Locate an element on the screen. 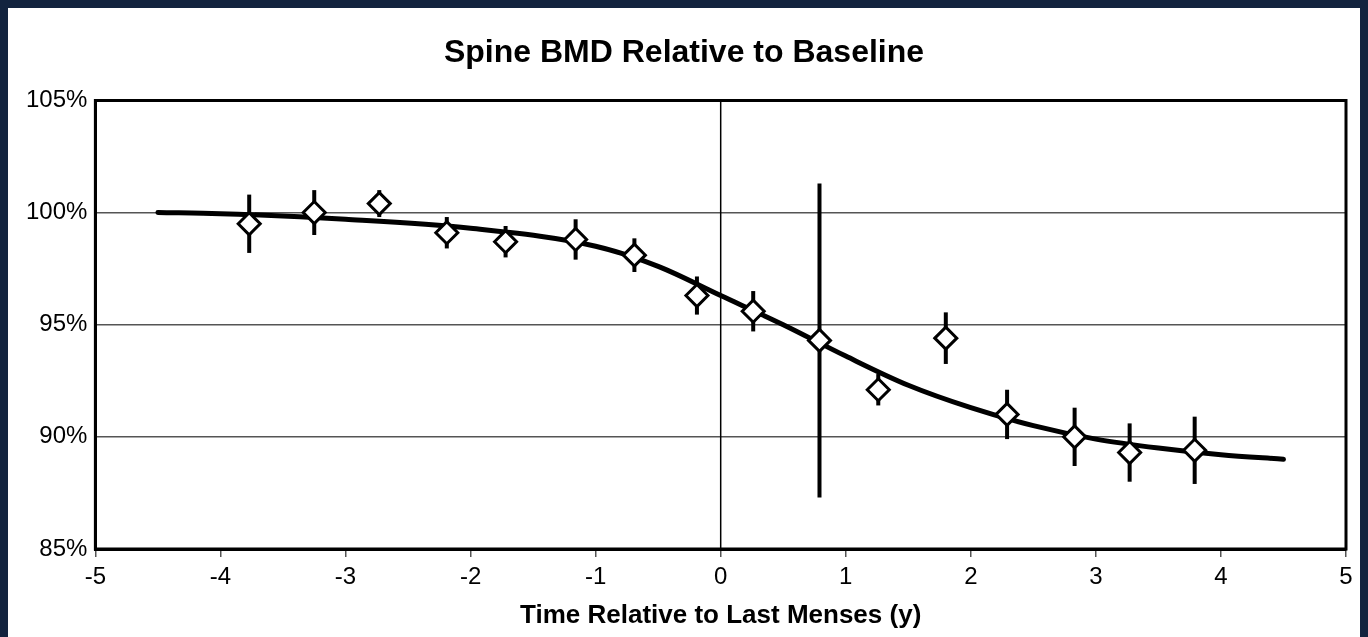 This screenshot has height=637, width=1368. x-axis-title: Time Relative to Last Menses (y) is located at coordinates (721, 613).